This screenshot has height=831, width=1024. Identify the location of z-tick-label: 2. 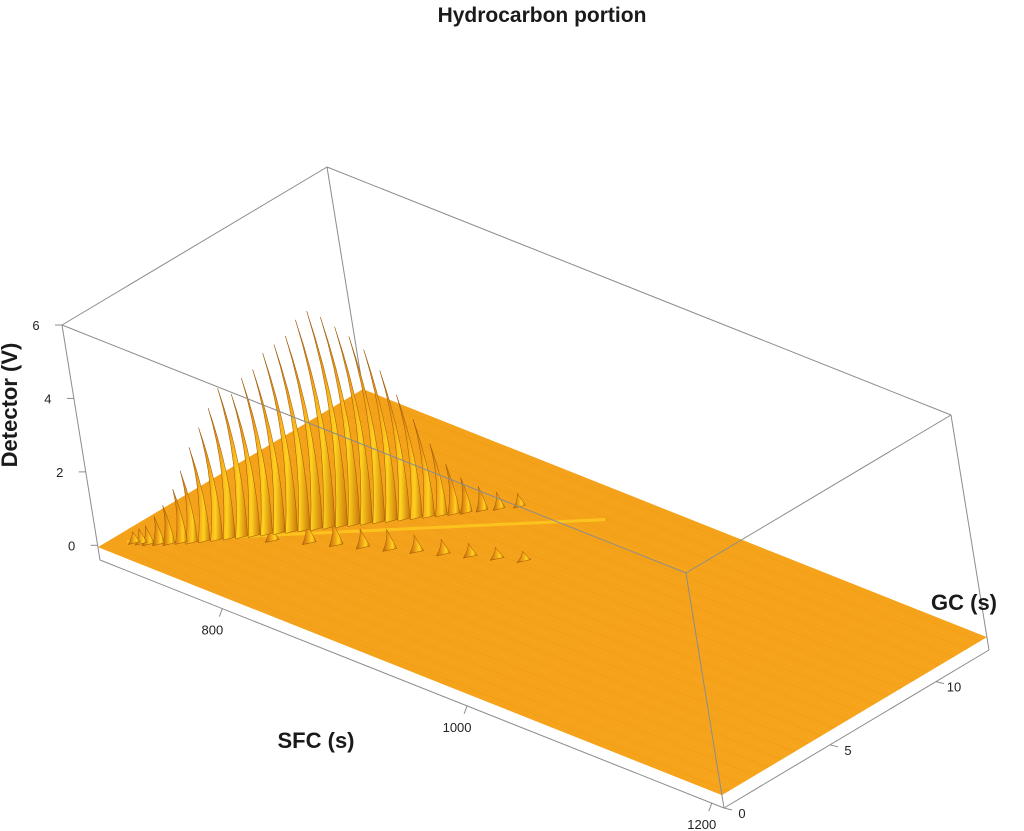
(59, 472).